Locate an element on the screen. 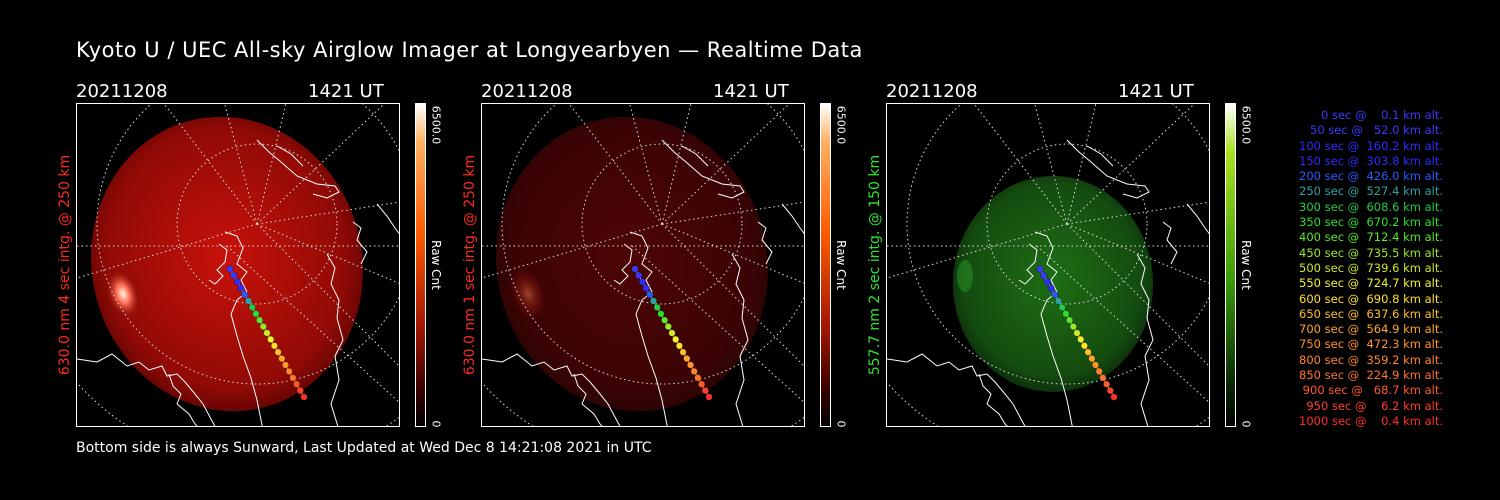 The image size is (1500, 500). legend-row: 300 sec @ 608.6 km alt. is located at coordinates (1369, 206).